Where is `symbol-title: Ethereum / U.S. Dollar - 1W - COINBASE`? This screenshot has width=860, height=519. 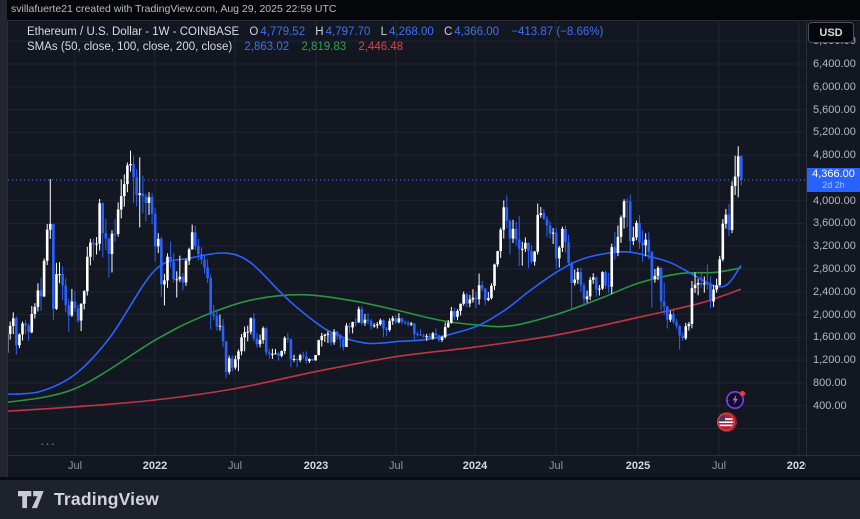
symbol-title: Ethereum / U.S. Dollar - 1W - COINBASE is located at coordinates (133, 32).